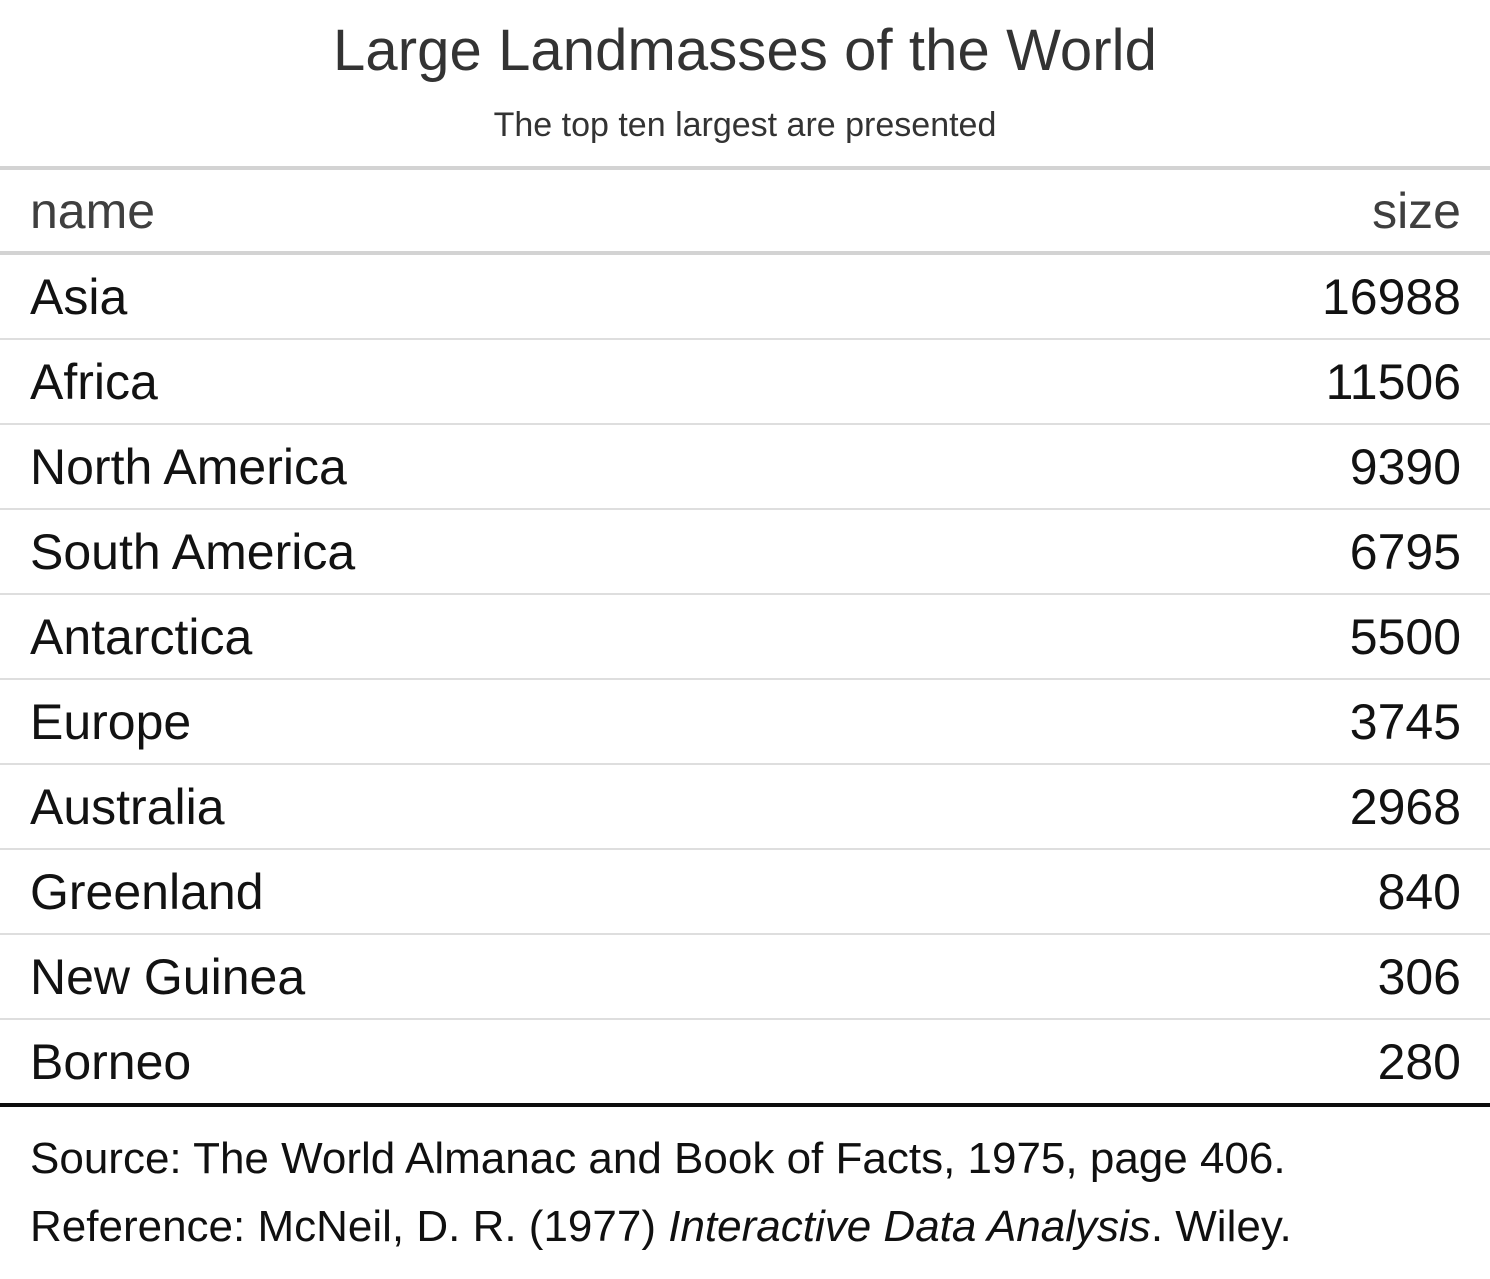  What do you see at coordinates (745, 466) in the screenshot?
I see `table-row: North America 9390` at bounding box center [745, 466].